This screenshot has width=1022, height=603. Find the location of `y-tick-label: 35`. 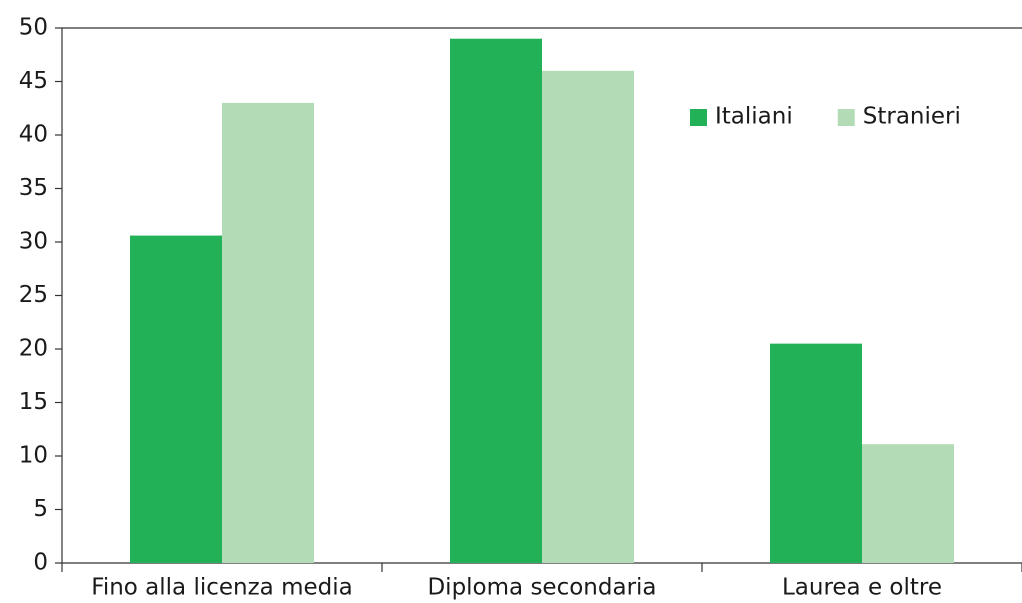

y-tick-label: 35 is located at coordinates (33, 188).